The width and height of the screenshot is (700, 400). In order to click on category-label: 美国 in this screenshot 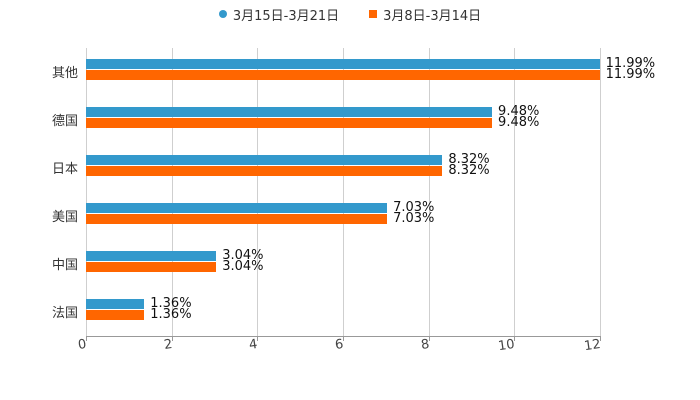, I will do `click(64, 217)`.